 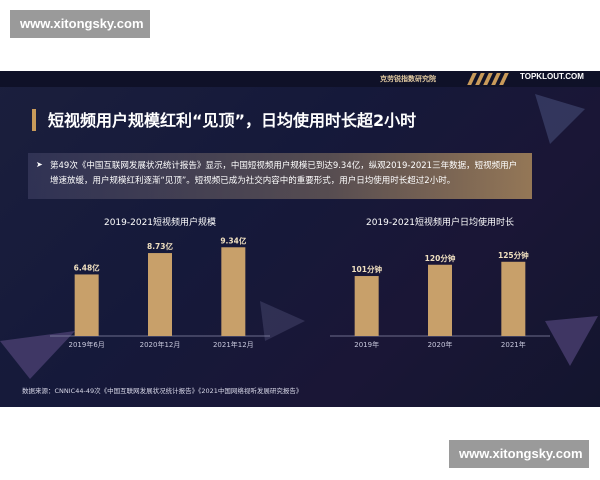 I want to click on data-label: 8.73亿, so click(x=160, y=246).